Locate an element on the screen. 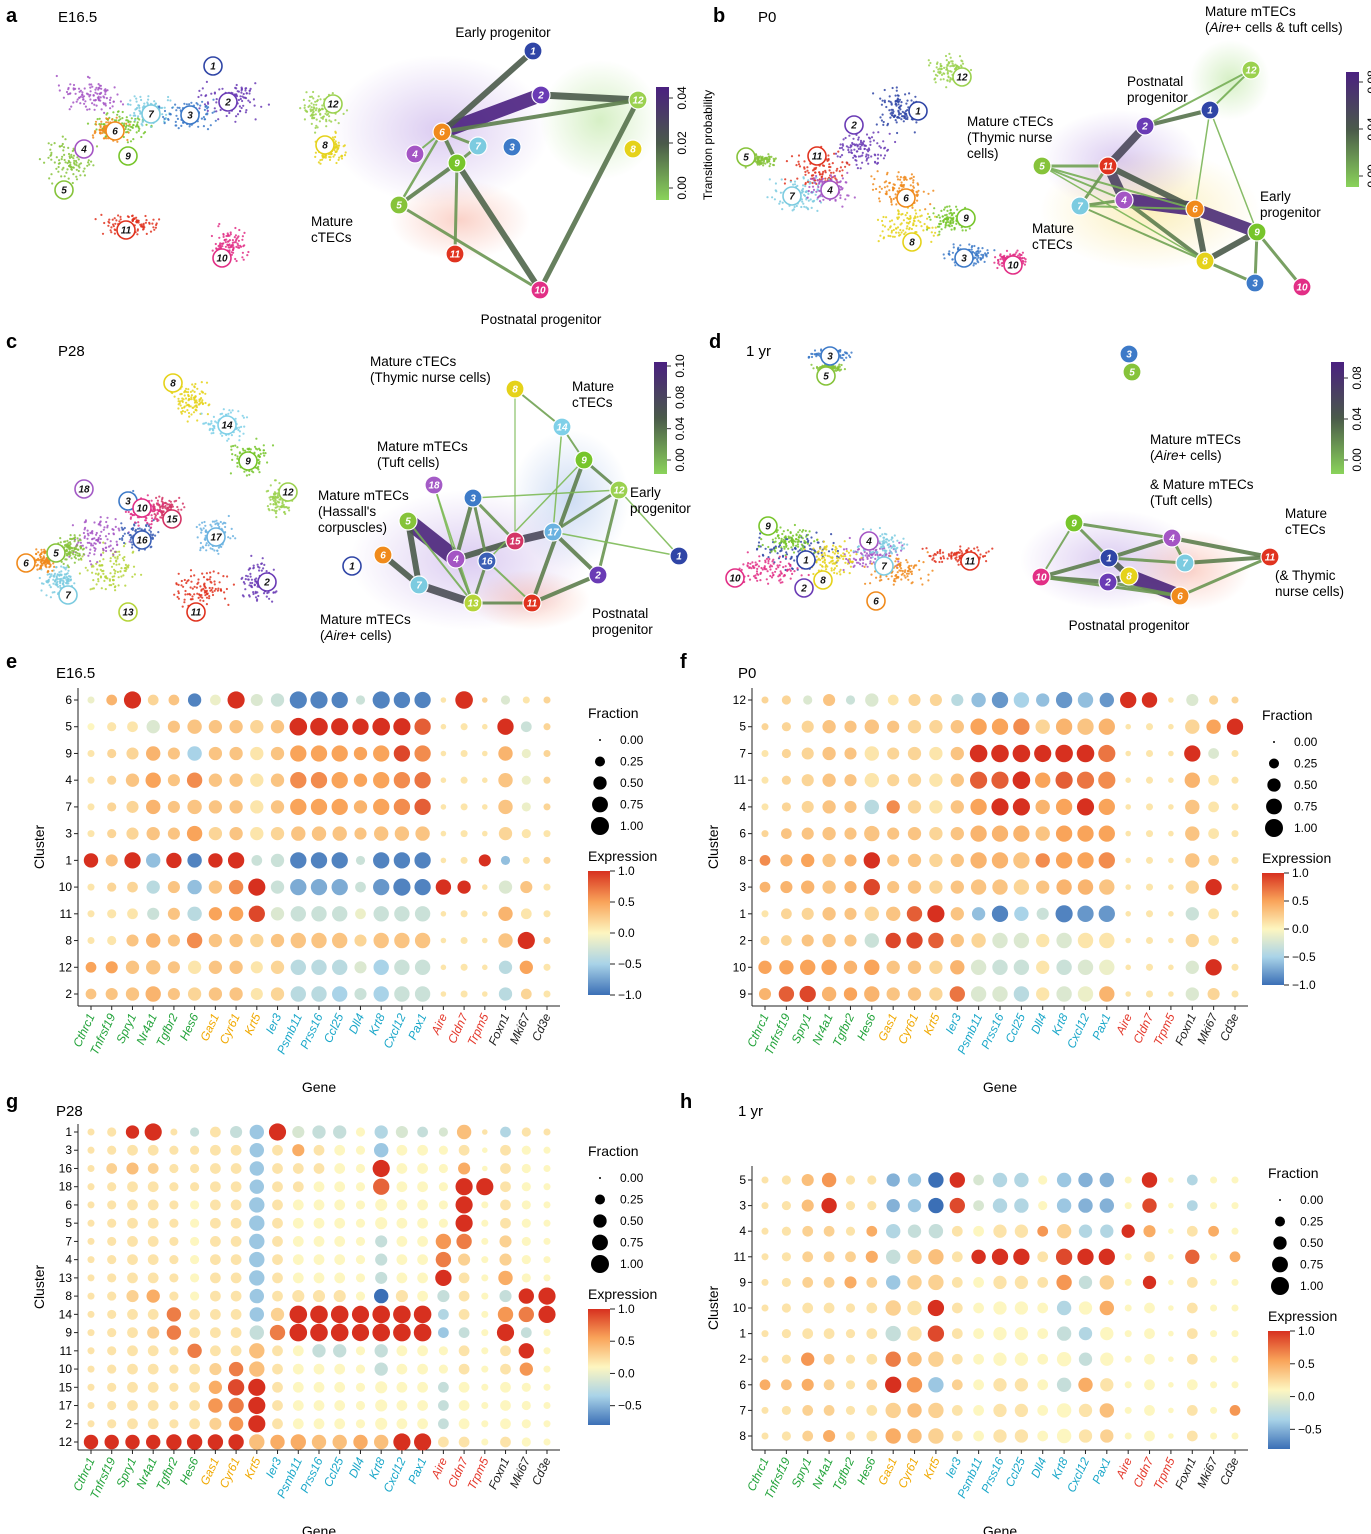 This screenshot has width=1371, height=1534. panel-letter-a: a is located at coordinates (12, 16).